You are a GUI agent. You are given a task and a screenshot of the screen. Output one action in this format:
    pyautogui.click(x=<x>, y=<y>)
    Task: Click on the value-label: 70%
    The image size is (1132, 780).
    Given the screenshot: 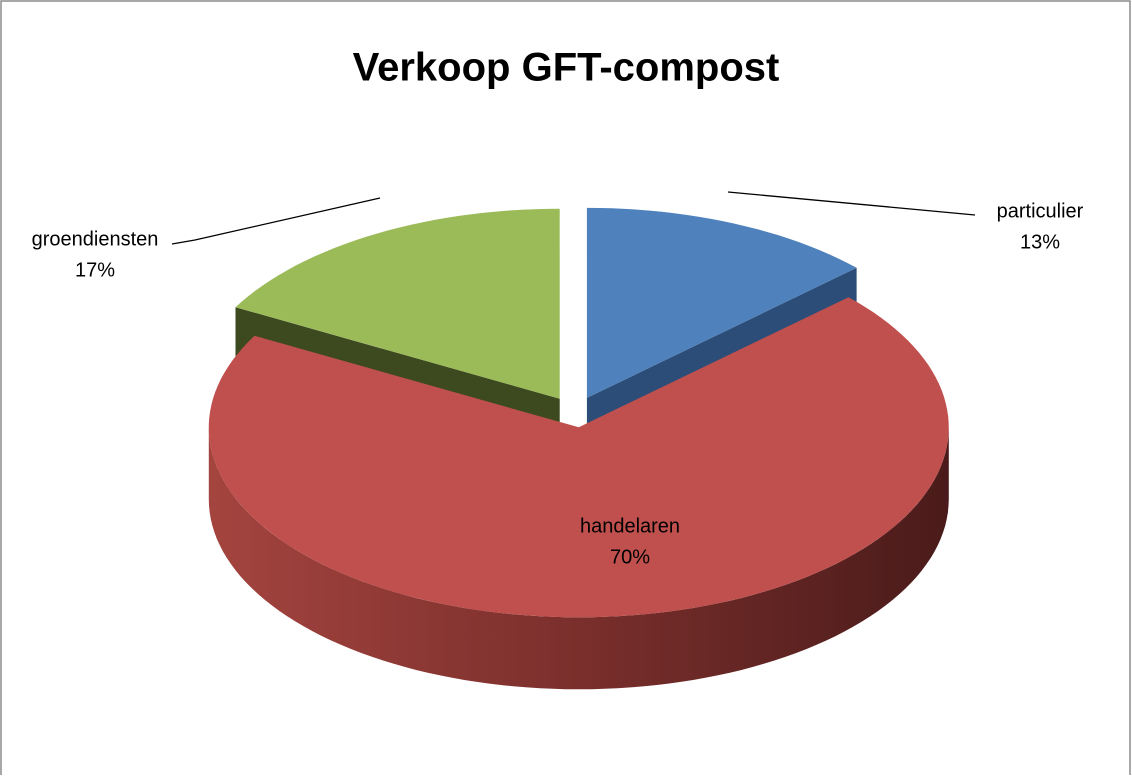 What is the action you would take?
    pyautogui.click(x=630, y=557)
    